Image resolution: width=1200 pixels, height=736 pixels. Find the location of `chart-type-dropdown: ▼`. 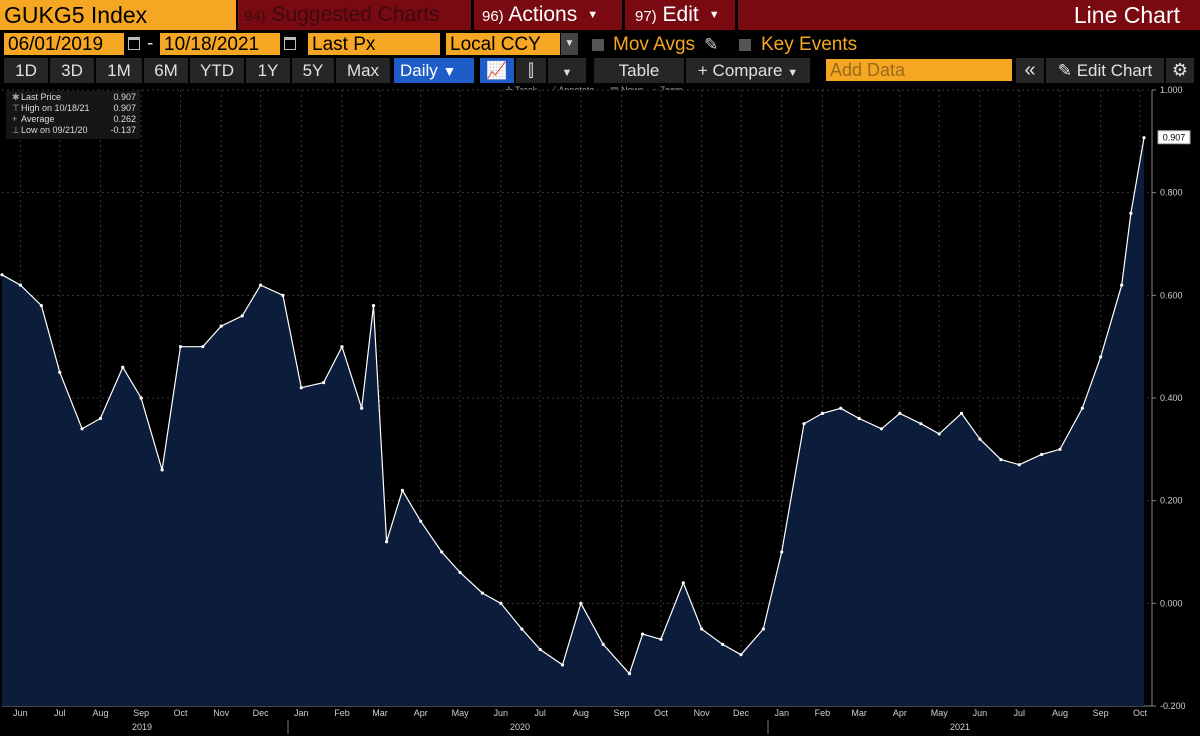

chart-type-dropdown: ▼ is located at coordinates (567, 70).